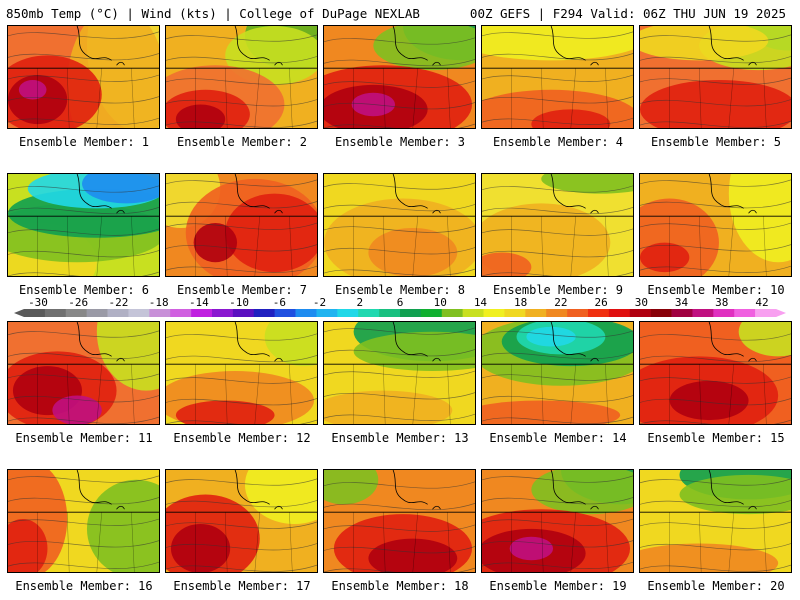  I want to click on ensemble-member-20-caption: Ensemble Member: 20, so click(716, 586).